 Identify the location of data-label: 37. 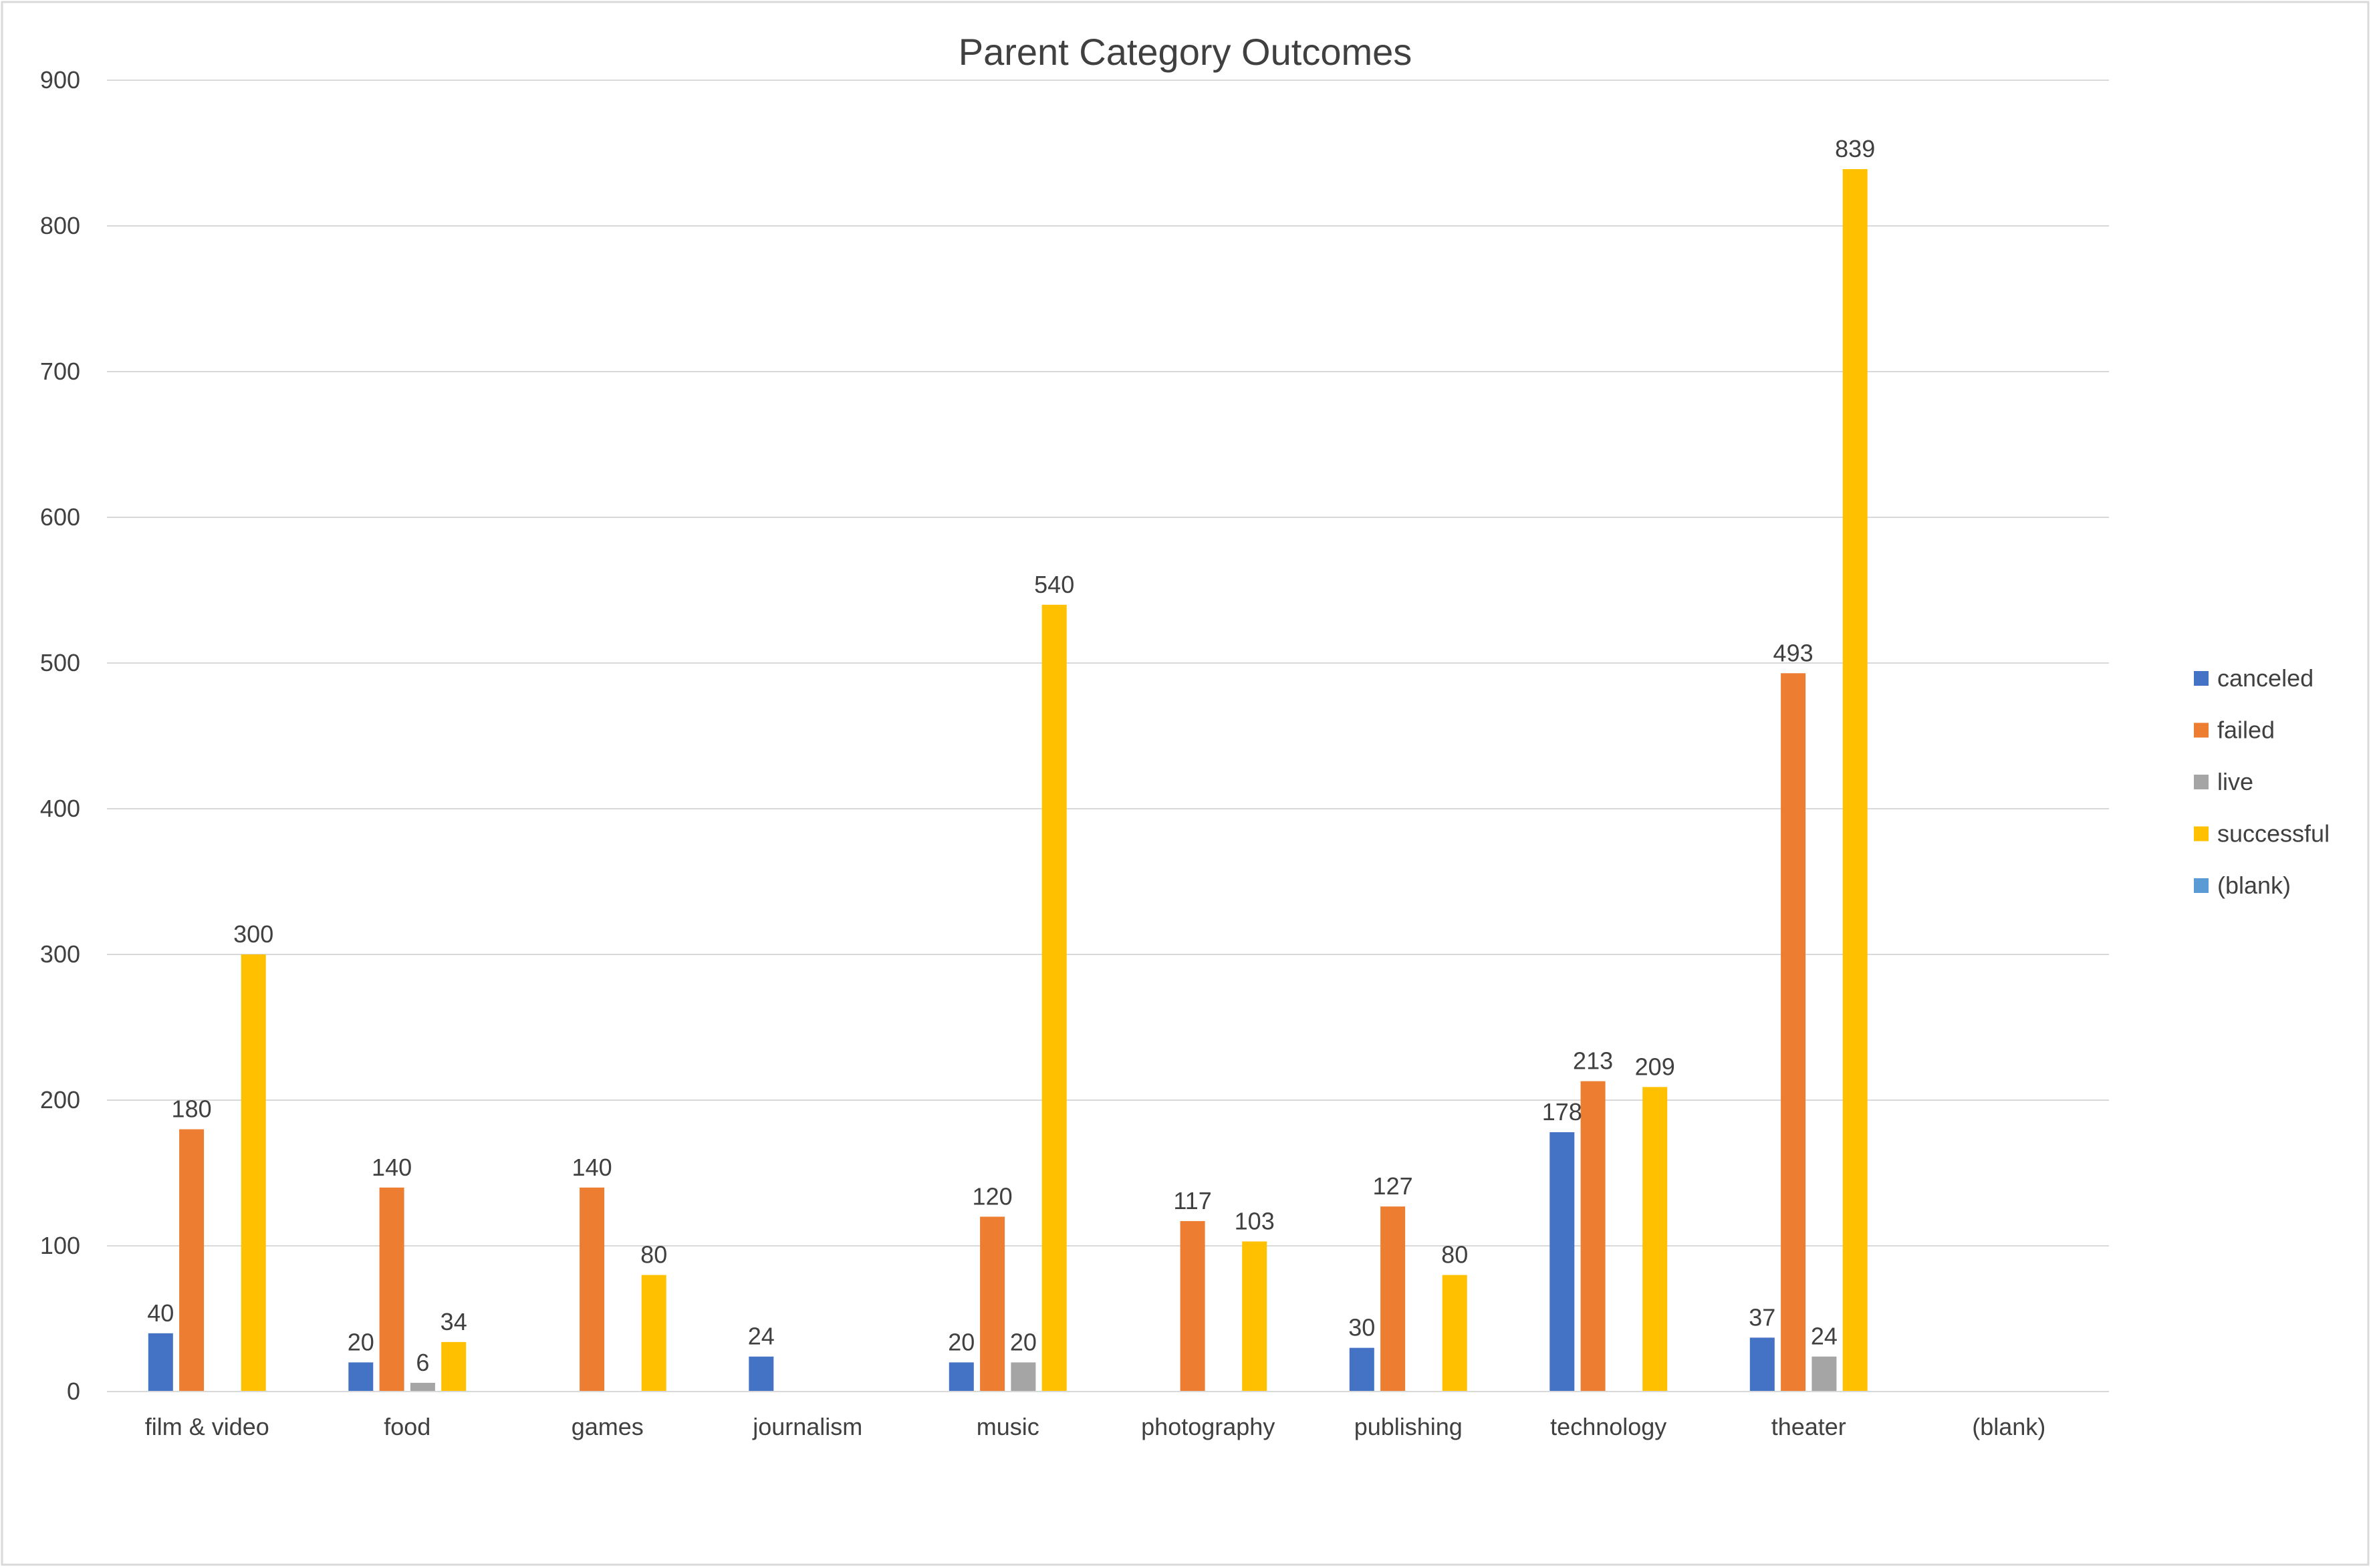
(1762, 1317).